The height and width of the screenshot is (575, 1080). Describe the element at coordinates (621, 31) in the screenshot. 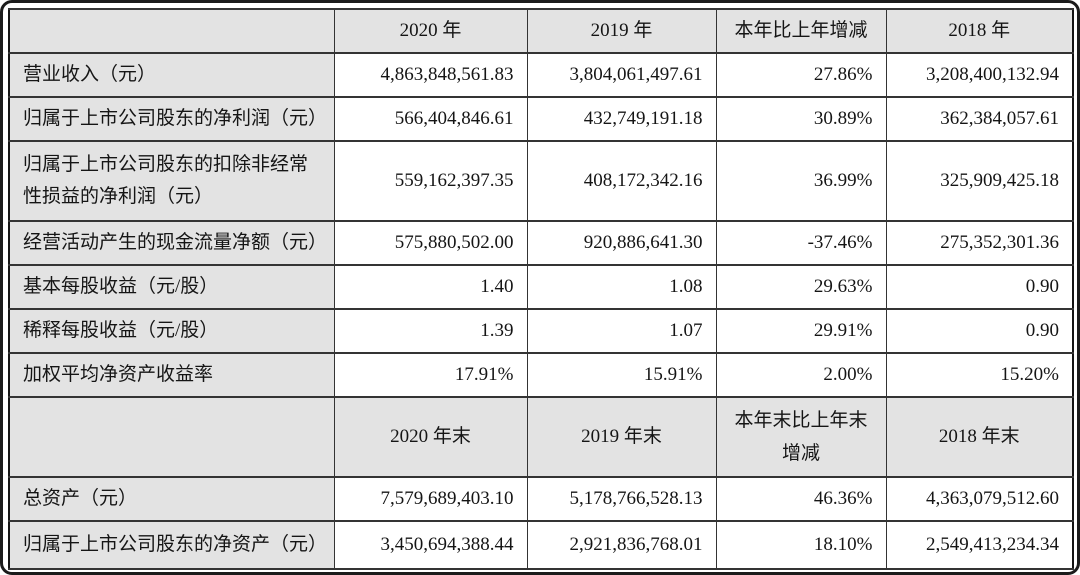

I see `column-header-2019: 2019 年` at that location.